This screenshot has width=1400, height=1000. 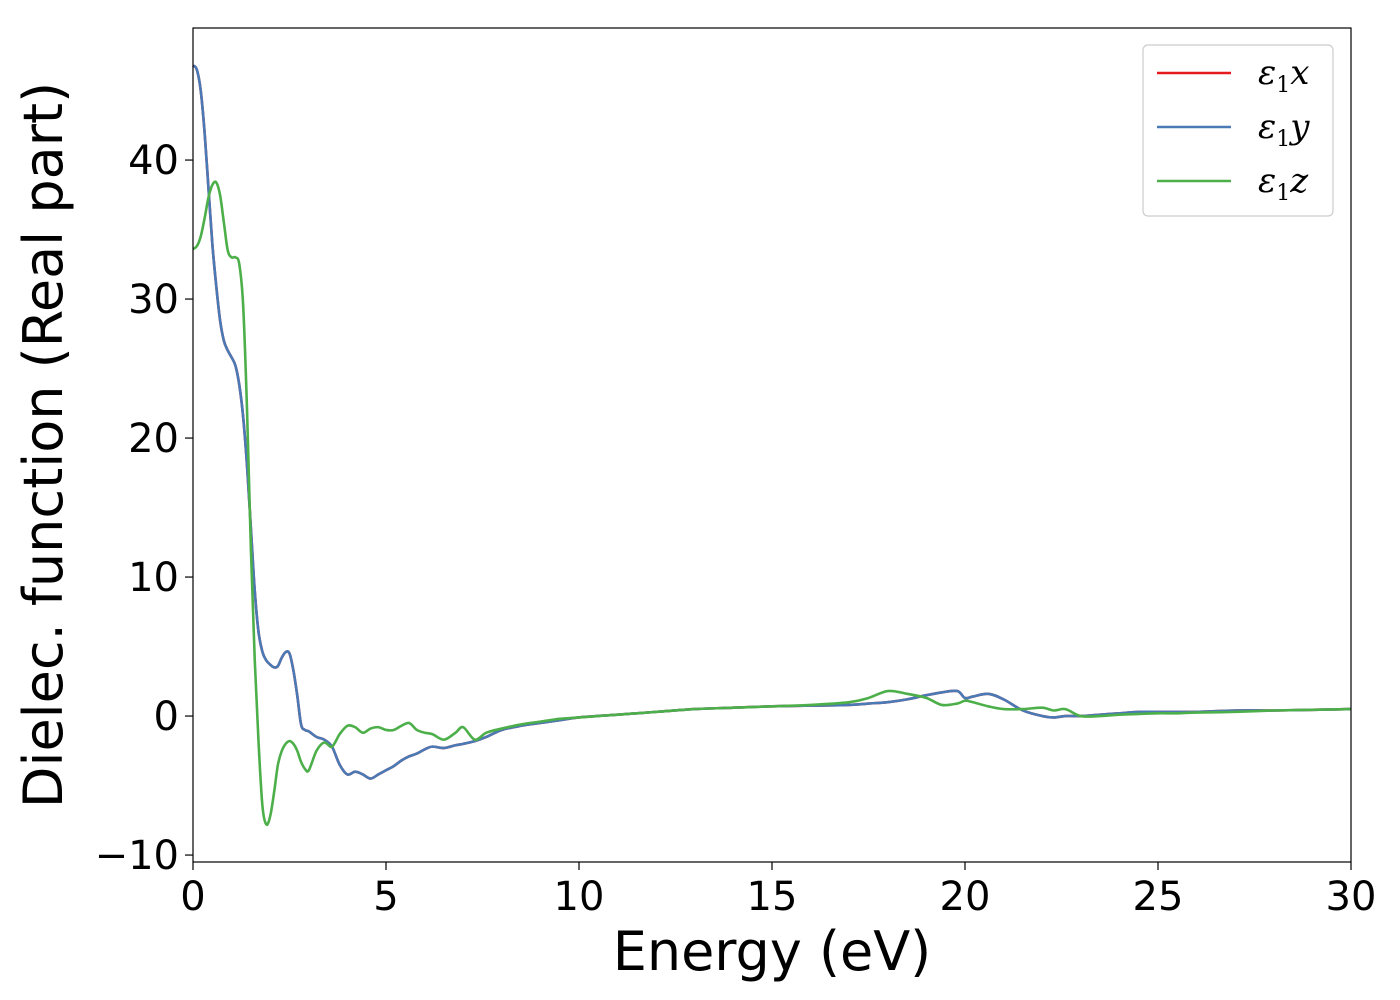 I want to click on legend-entry-z: ε1z, so click(x=1233, y=183).